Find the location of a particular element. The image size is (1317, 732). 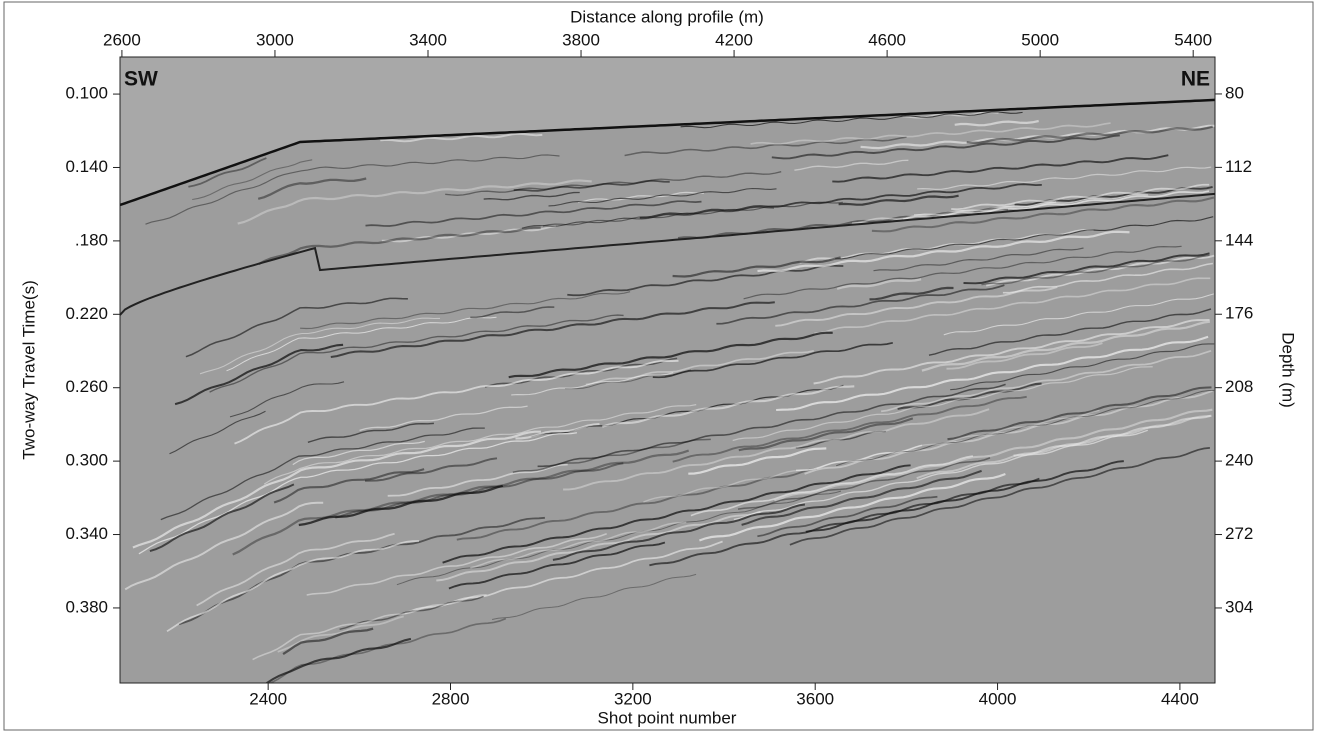

x2-tick-label: 4600 is located at coordinates (887, 39).